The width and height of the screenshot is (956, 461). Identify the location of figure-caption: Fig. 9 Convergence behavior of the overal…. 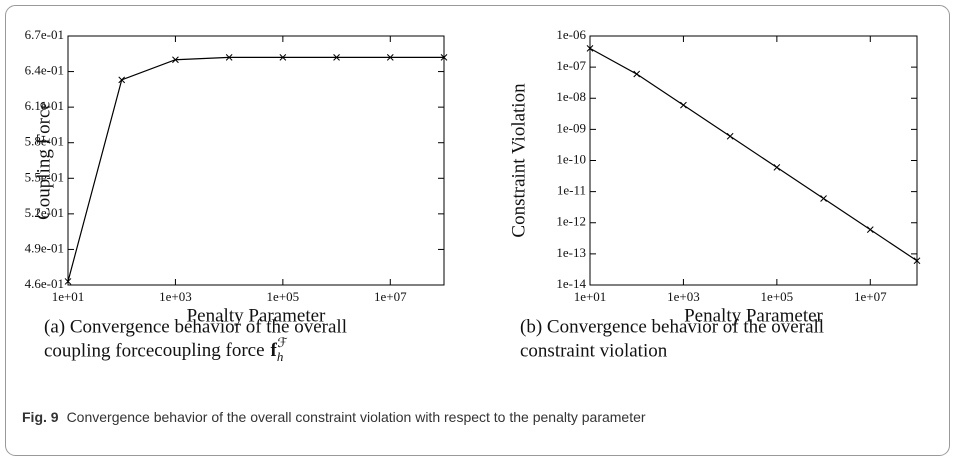
(334, 417).